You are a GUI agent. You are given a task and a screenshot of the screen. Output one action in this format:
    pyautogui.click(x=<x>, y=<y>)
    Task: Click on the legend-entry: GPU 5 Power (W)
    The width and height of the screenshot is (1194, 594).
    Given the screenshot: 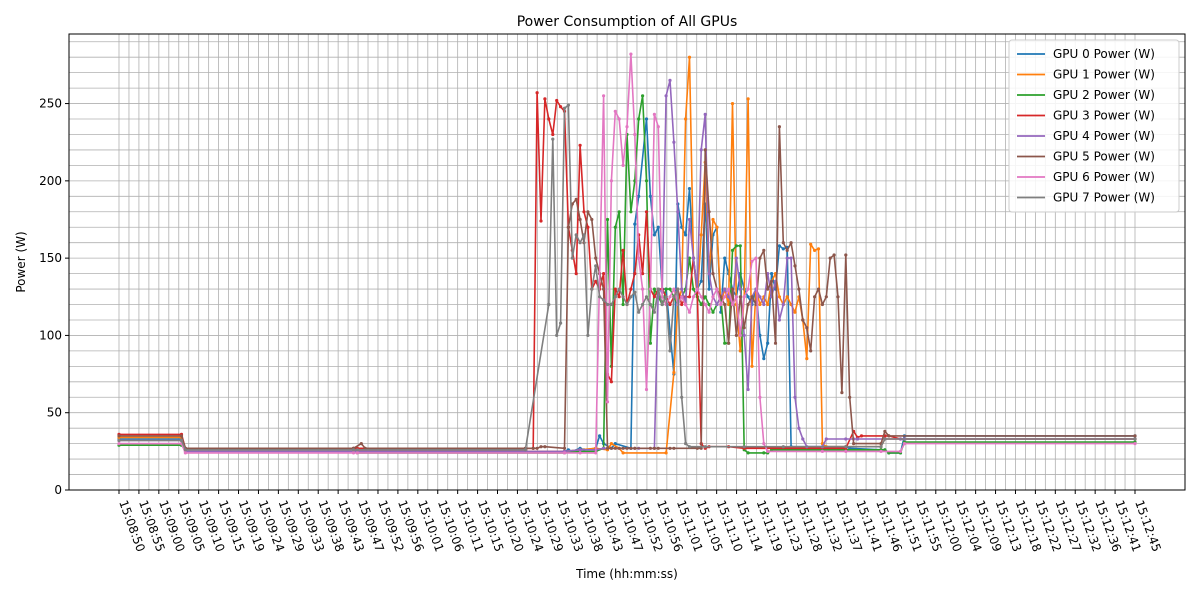 What is the action you would take?
    pyautogui.click(x=1104, y=157)
    